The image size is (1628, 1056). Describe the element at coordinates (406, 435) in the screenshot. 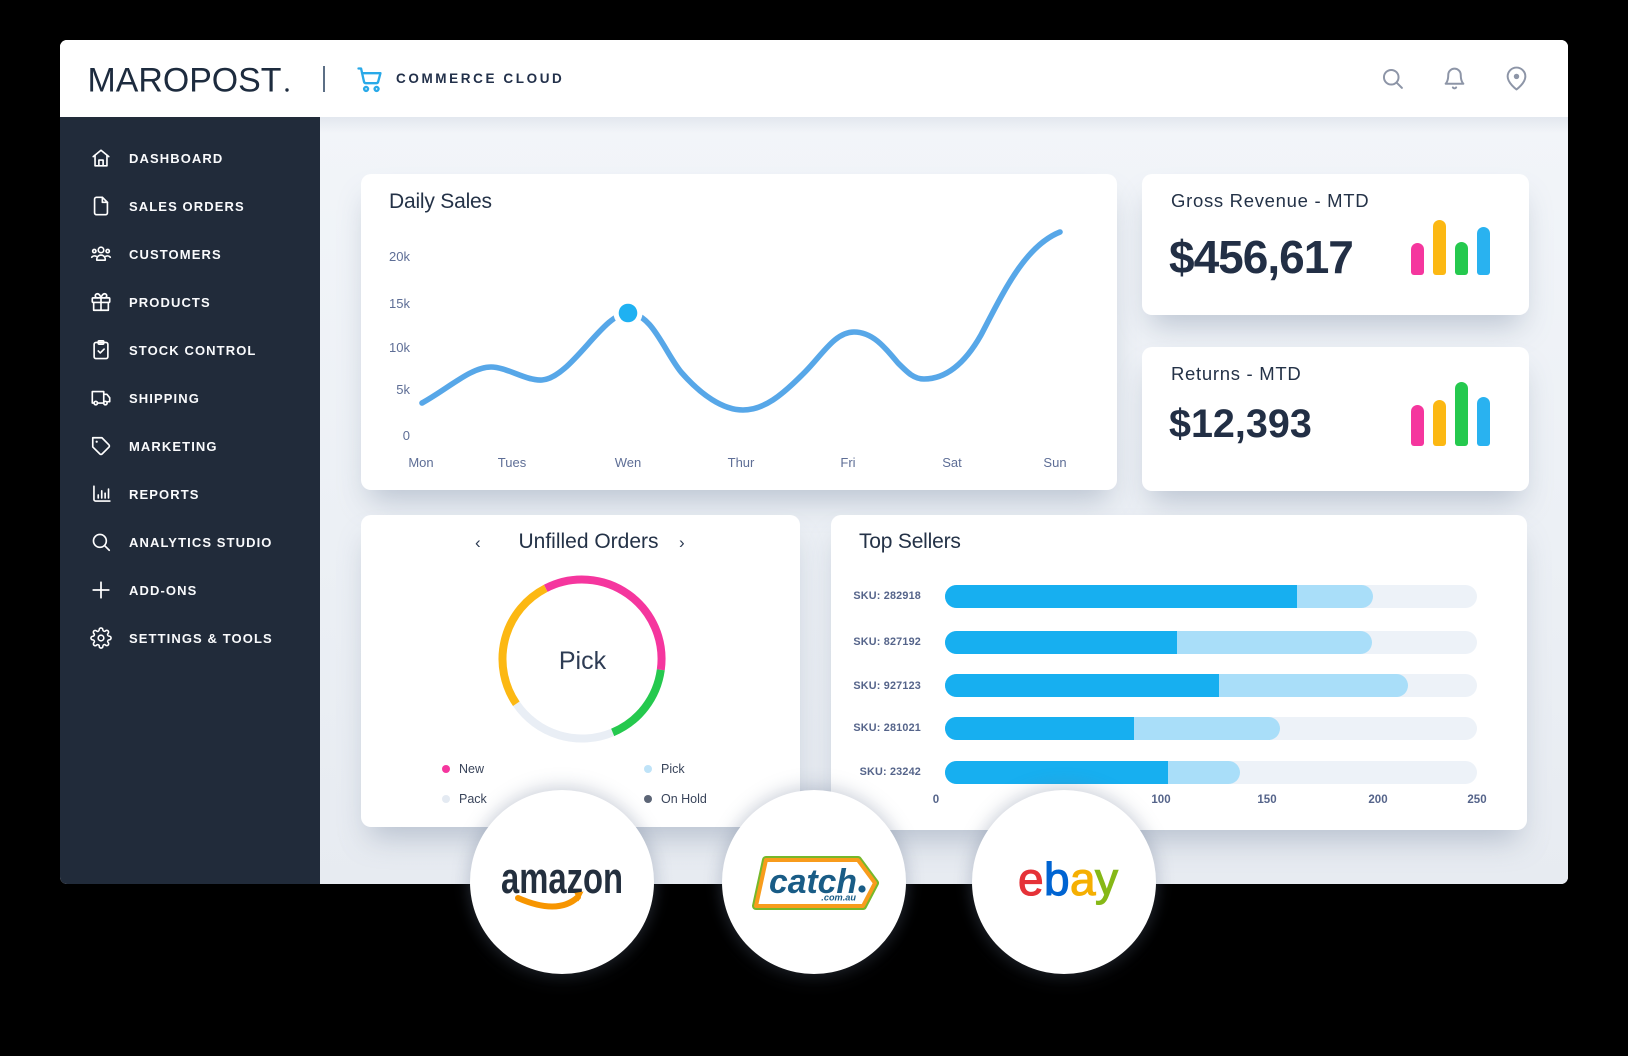

I see `svg-text: 0` at that location.